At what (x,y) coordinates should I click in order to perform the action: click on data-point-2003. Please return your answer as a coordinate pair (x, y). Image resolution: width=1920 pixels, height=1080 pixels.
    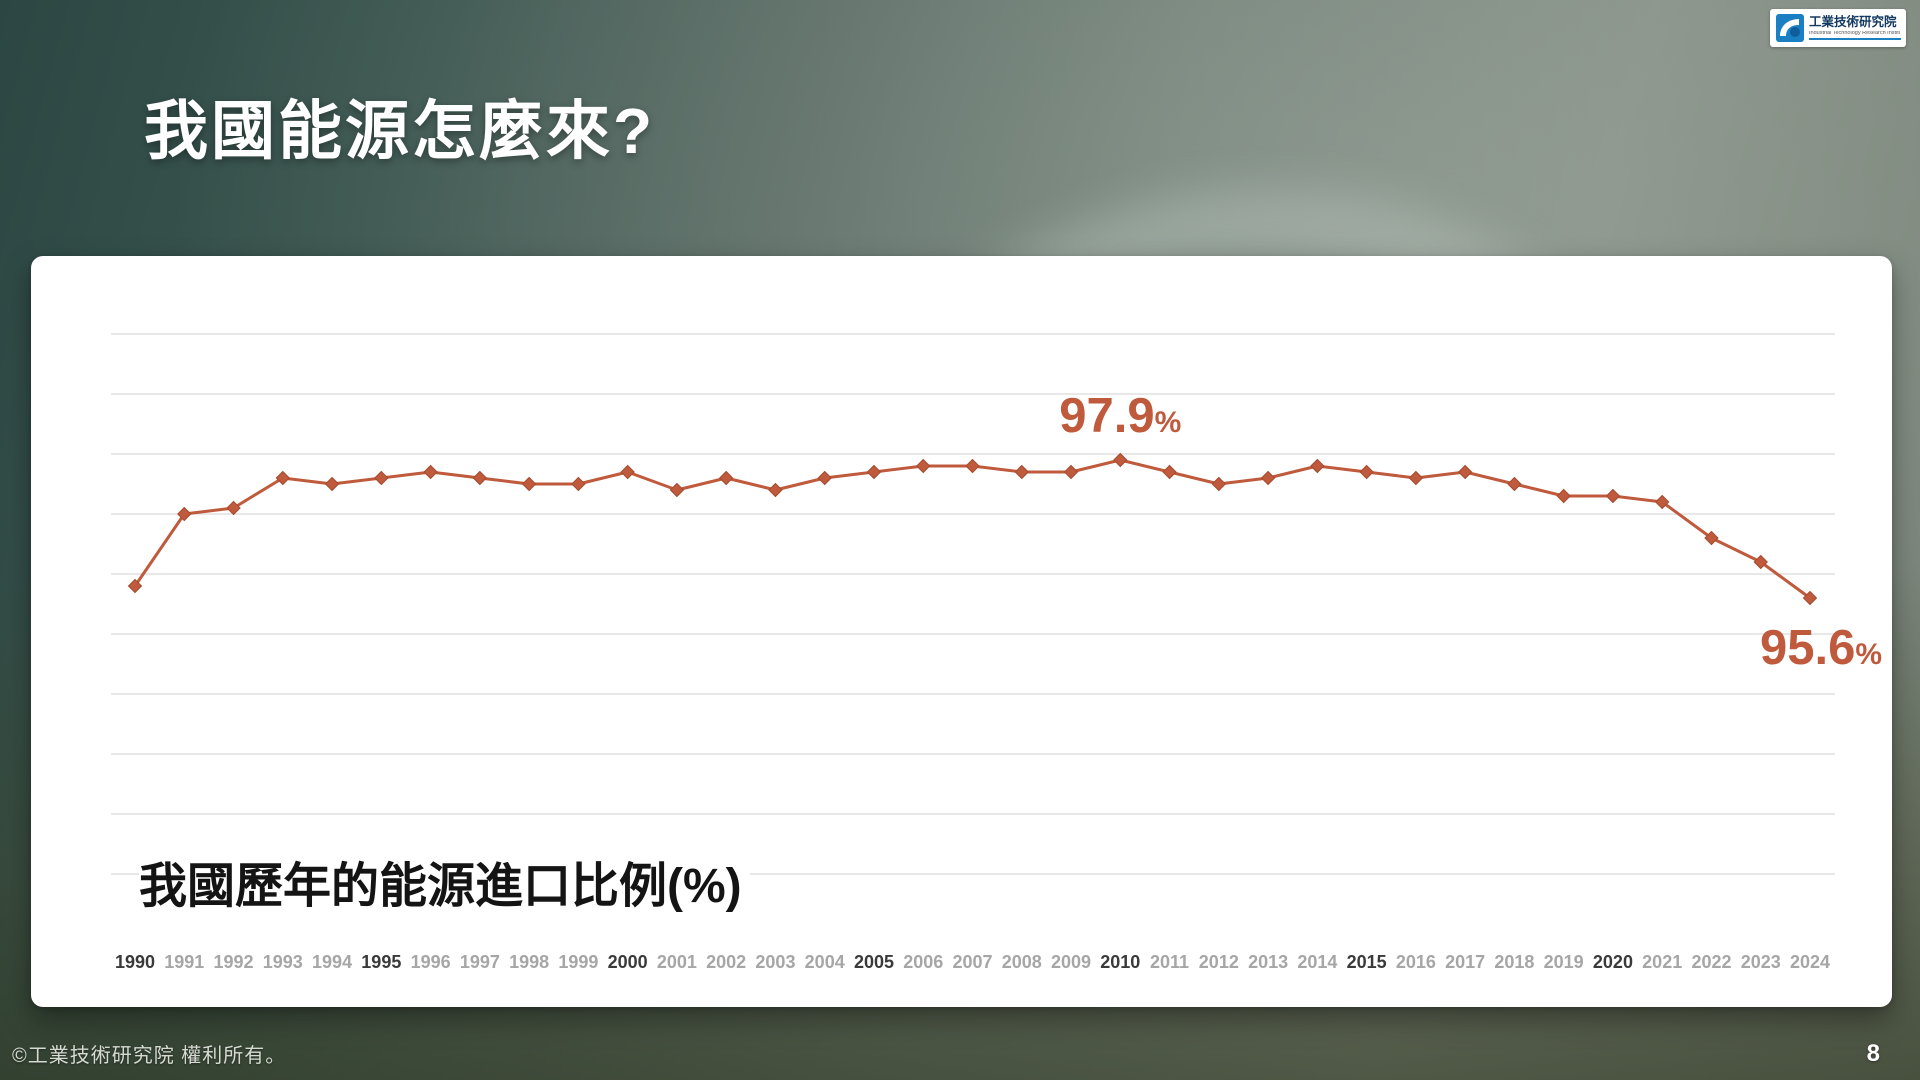
    Looking at the image, I should click on (775, 490).